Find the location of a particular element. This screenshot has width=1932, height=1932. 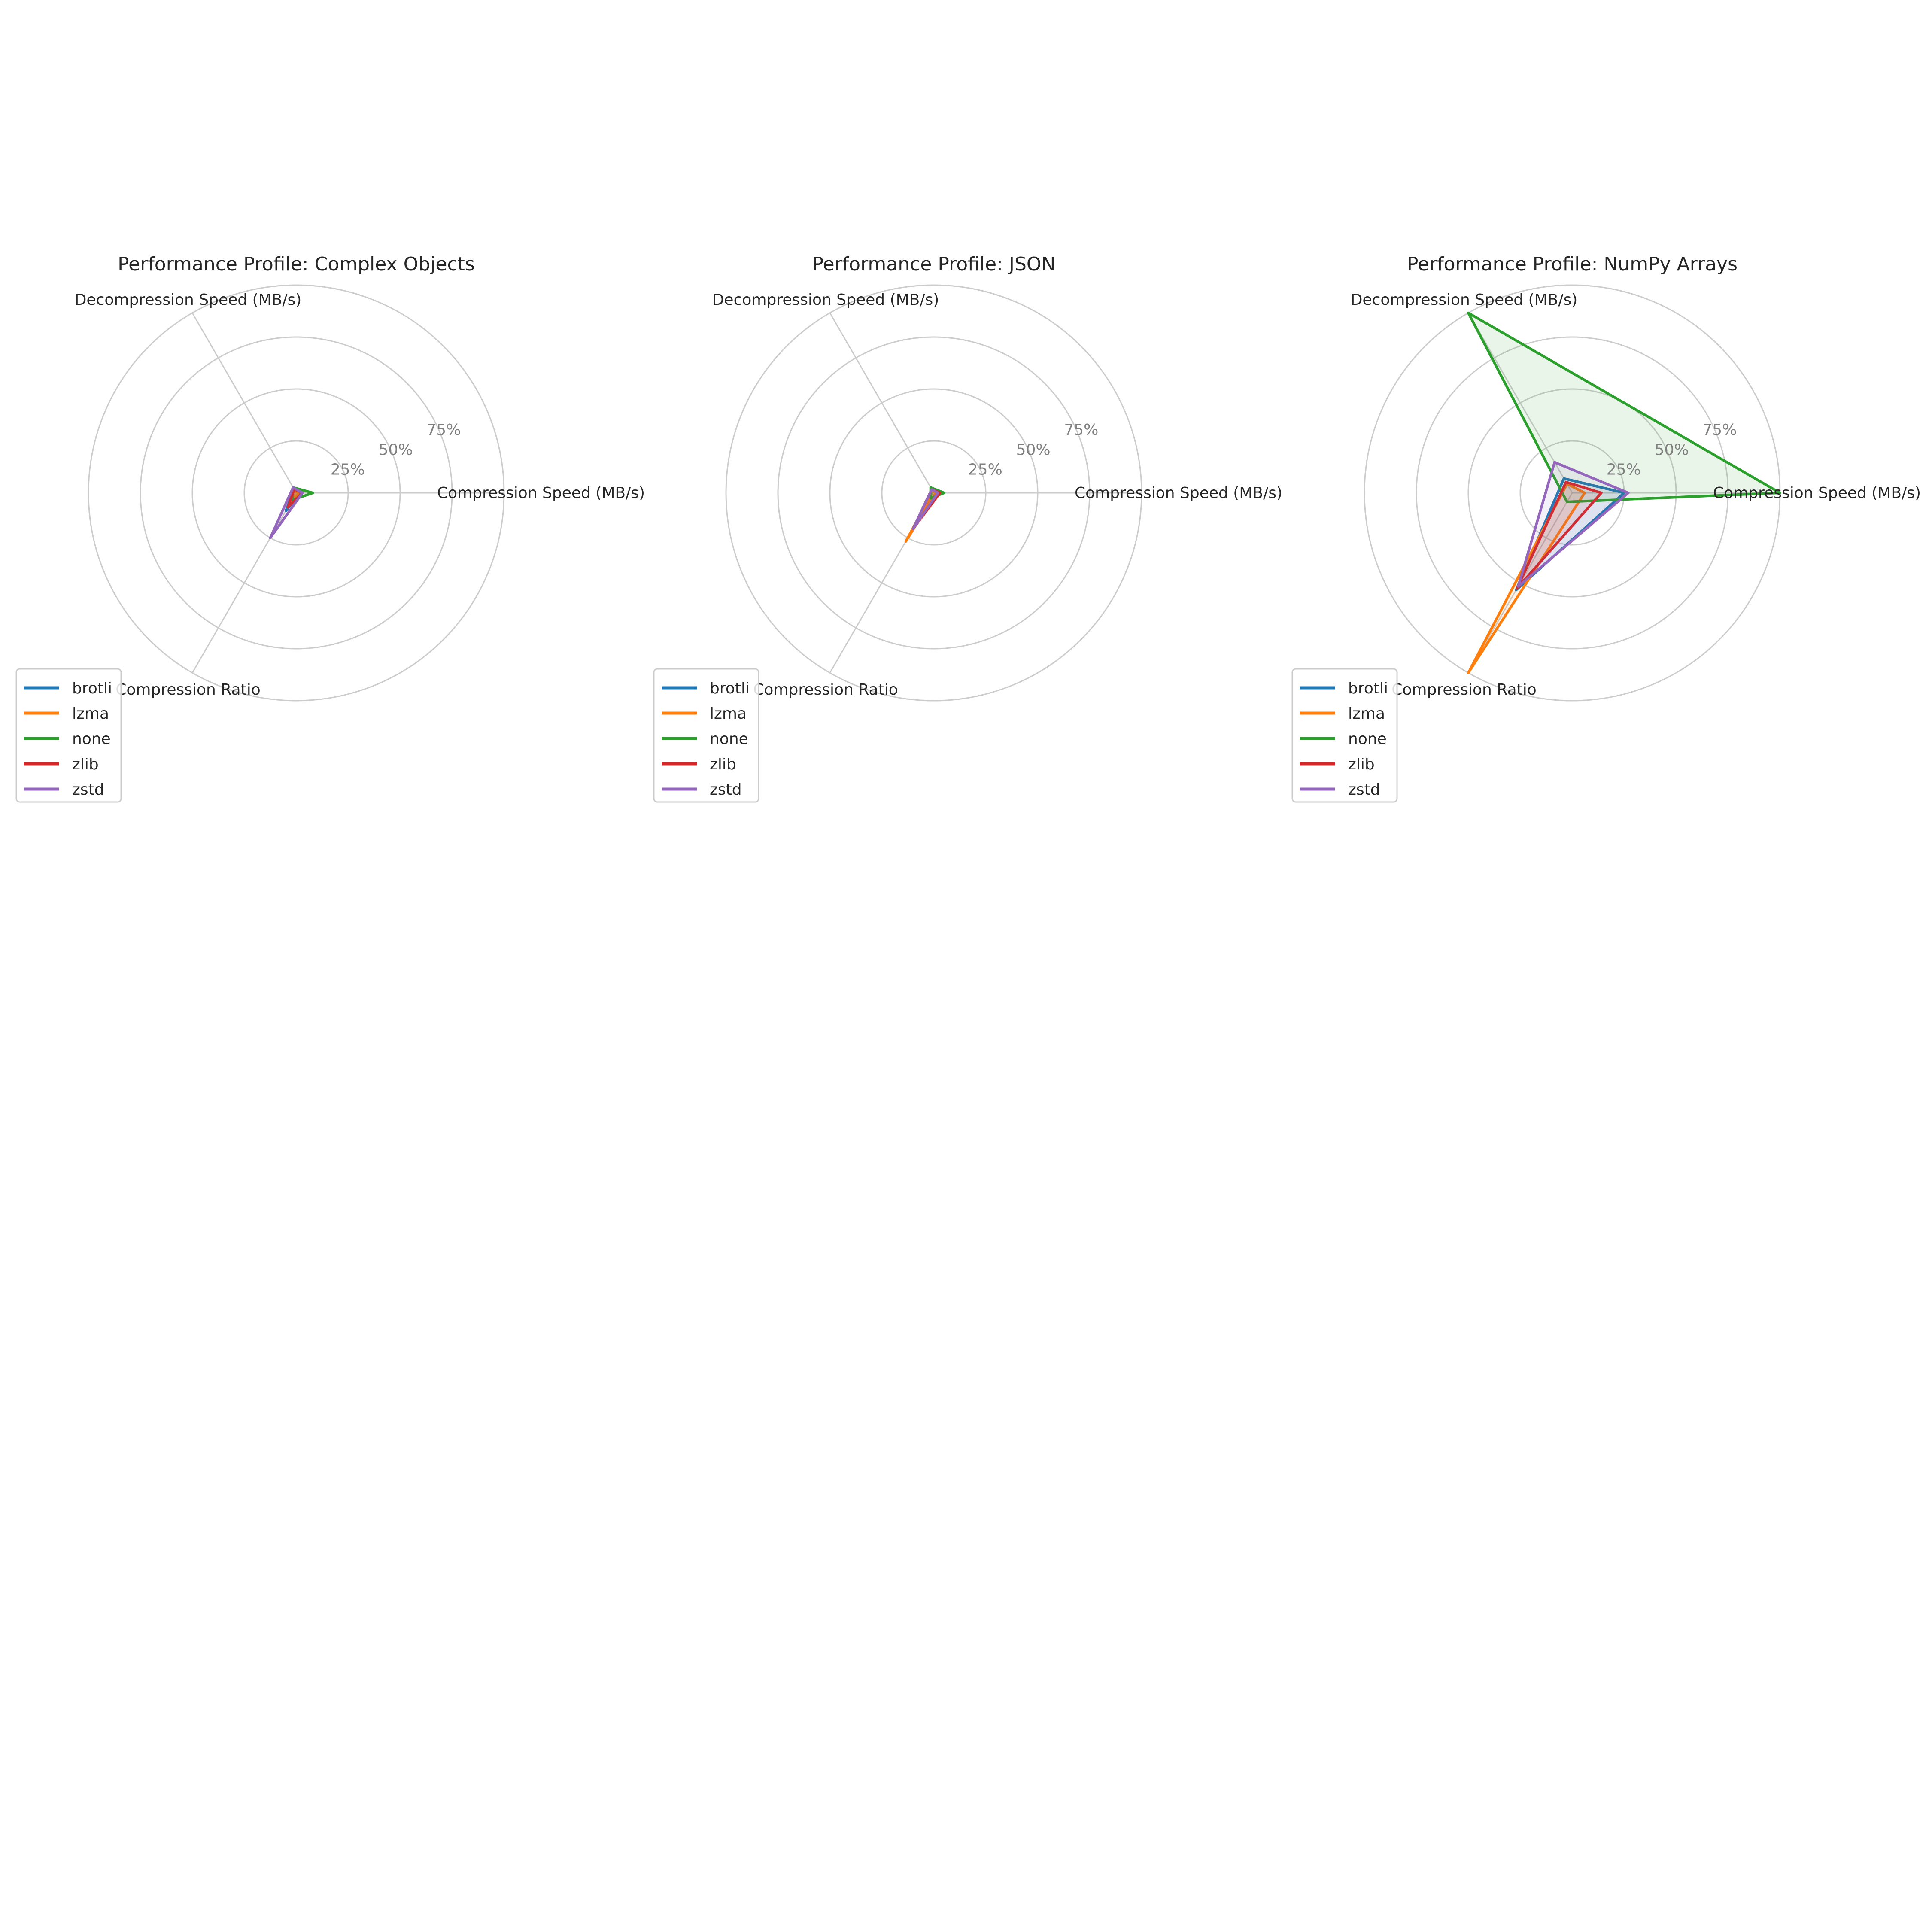

series-none is located at coordinates (1624, 407).